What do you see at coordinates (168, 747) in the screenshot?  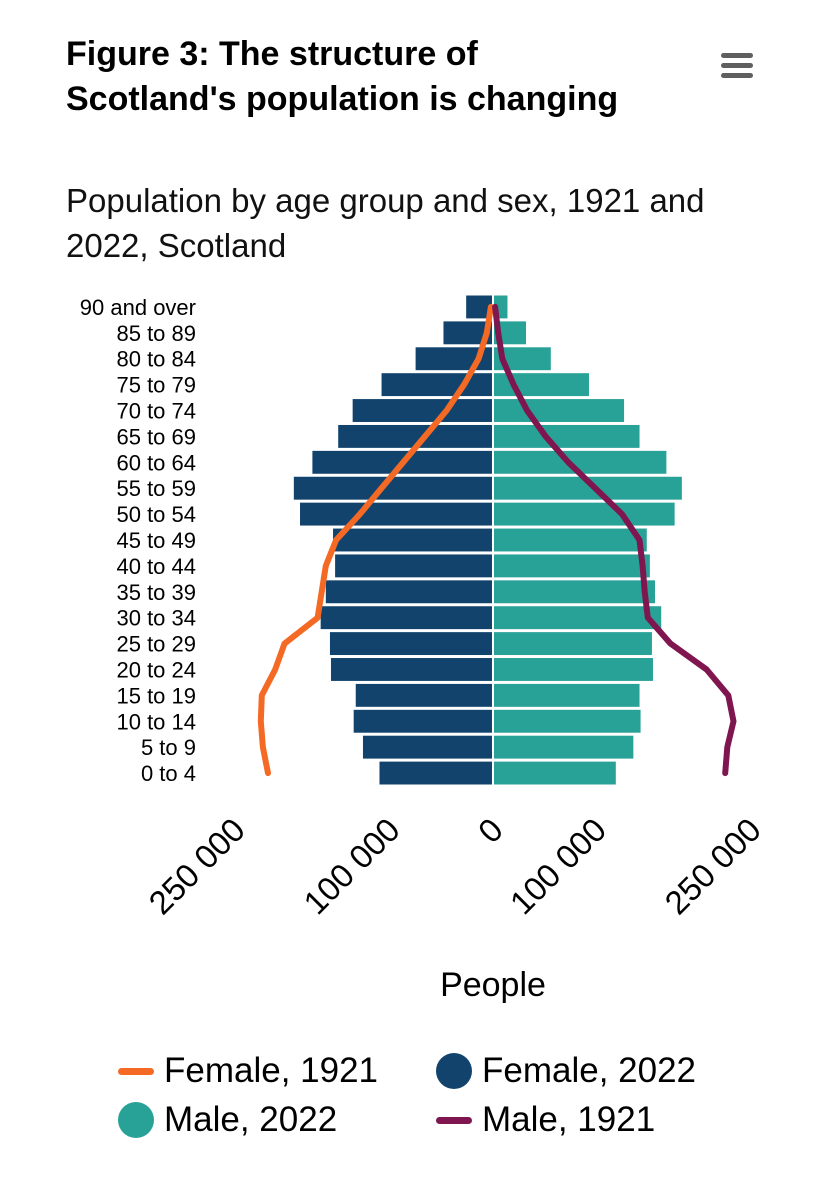 I see `age-label: 5 to 9` at bounding box center [168, 747].